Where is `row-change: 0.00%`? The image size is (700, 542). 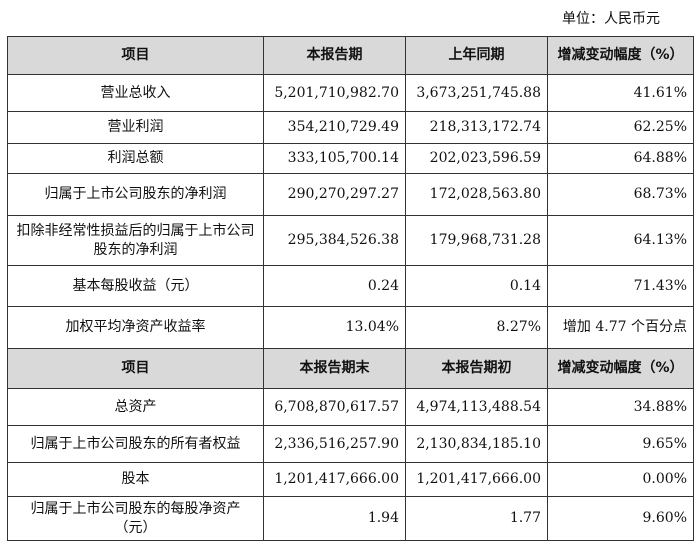 row-change: 0.00% is located at coordinates (620, 479).